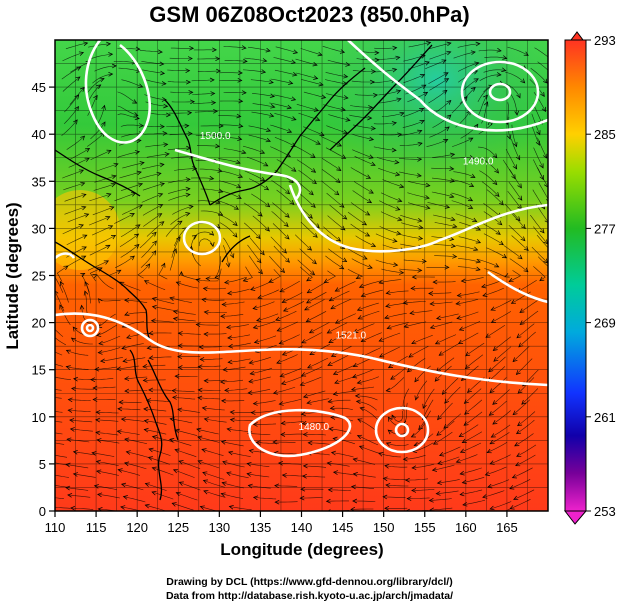 The height and width of the screenshot is (605, 619). I want to click on colorbar-tick-label: 277, so click(605, 228).